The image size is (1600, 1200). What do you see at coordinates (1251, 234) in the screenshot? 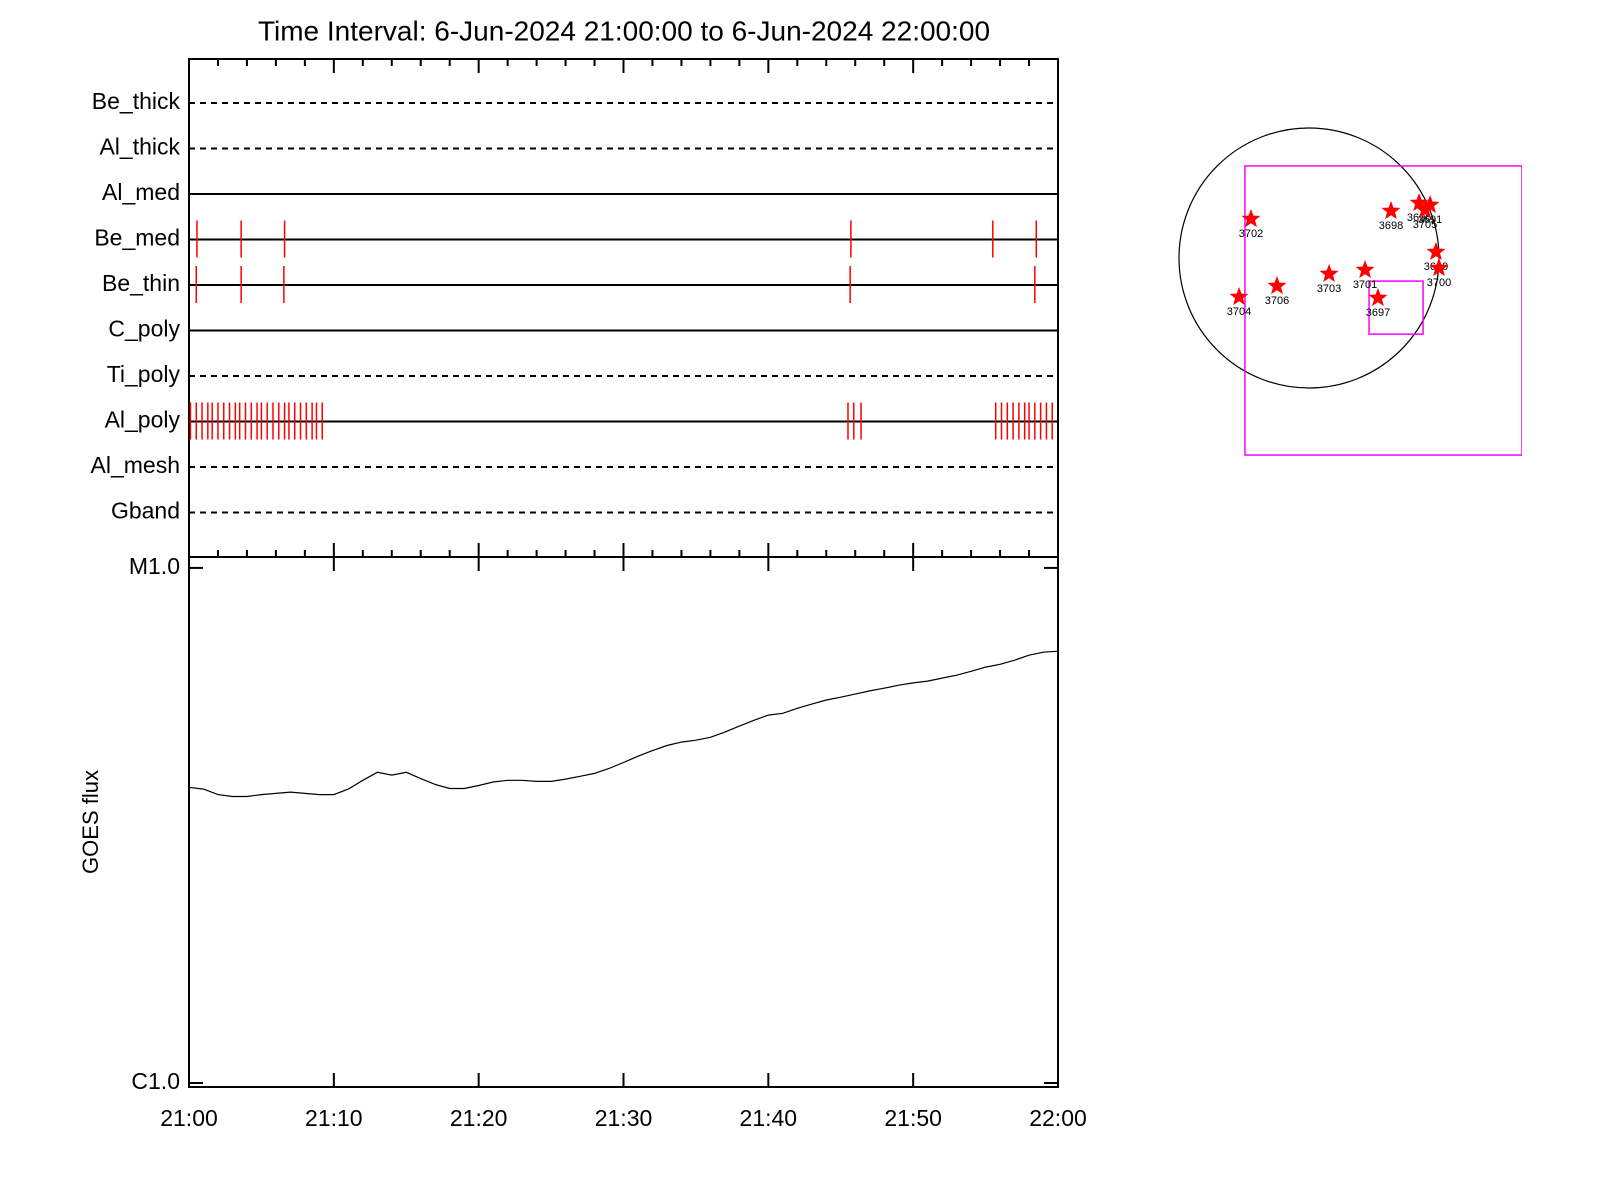
I see `region-label: 3702` at bounding box center [1251, 234].